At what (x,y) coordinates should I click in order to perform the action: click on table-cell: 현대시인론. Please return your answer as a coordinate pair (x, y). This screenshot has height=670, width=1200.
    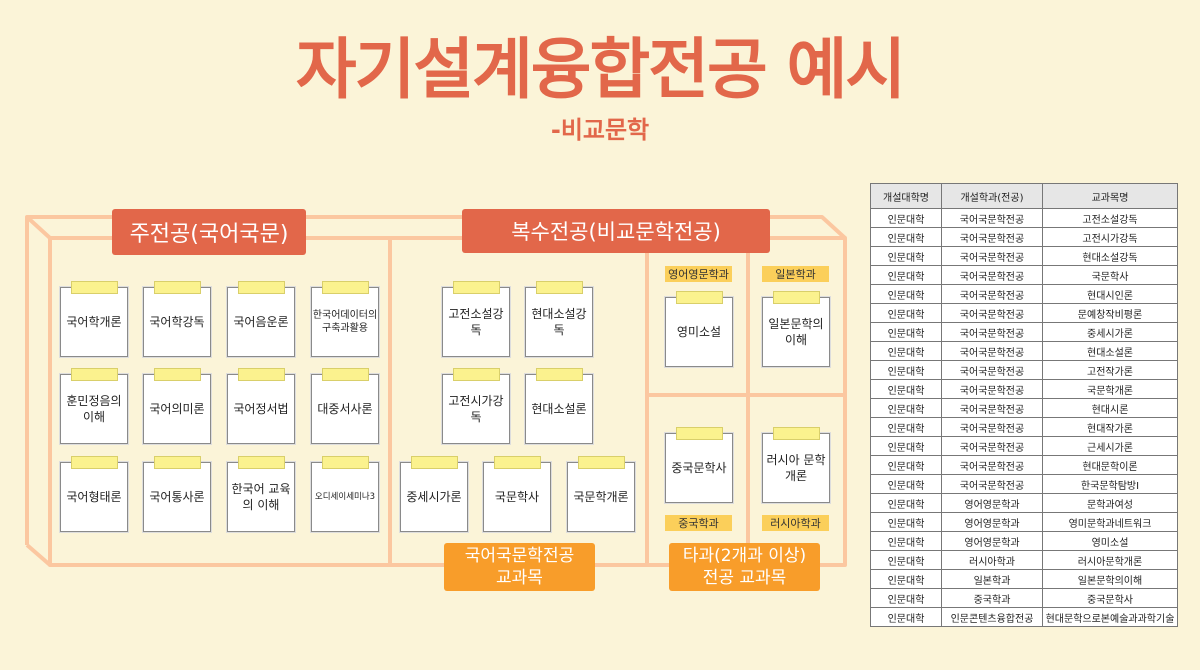
    Looking at the image, I should click on (1110, 294).